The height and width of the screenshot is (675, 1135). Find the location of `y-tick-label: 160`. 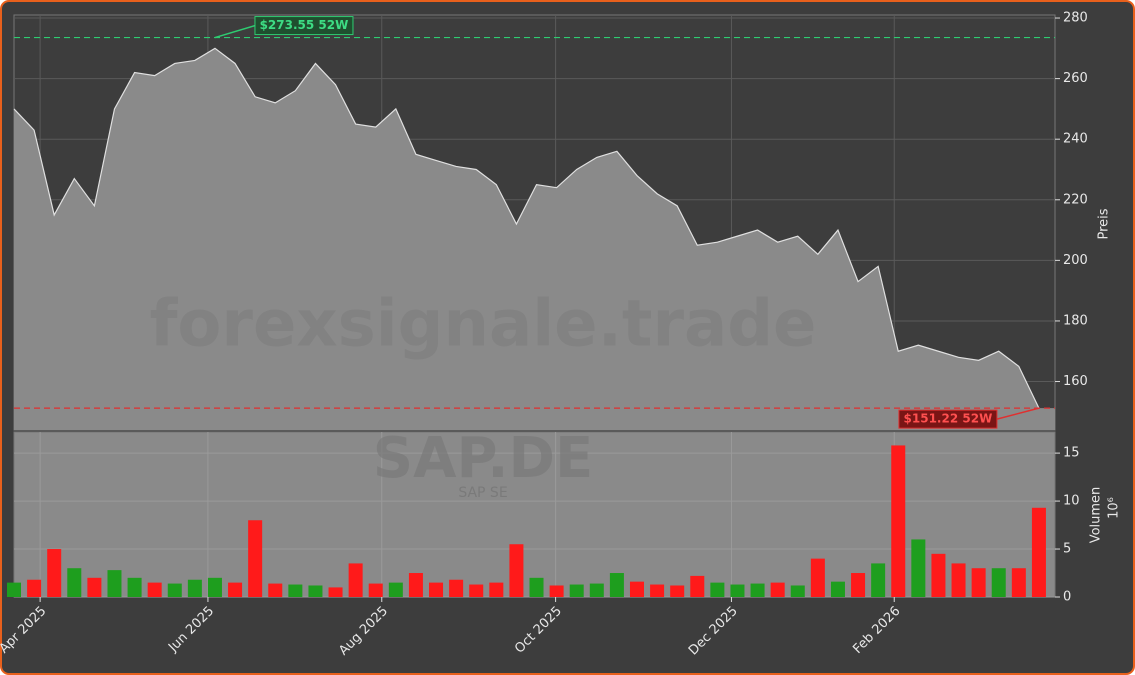

y-tick-label: 160 is located at coordinates (1075, 381).